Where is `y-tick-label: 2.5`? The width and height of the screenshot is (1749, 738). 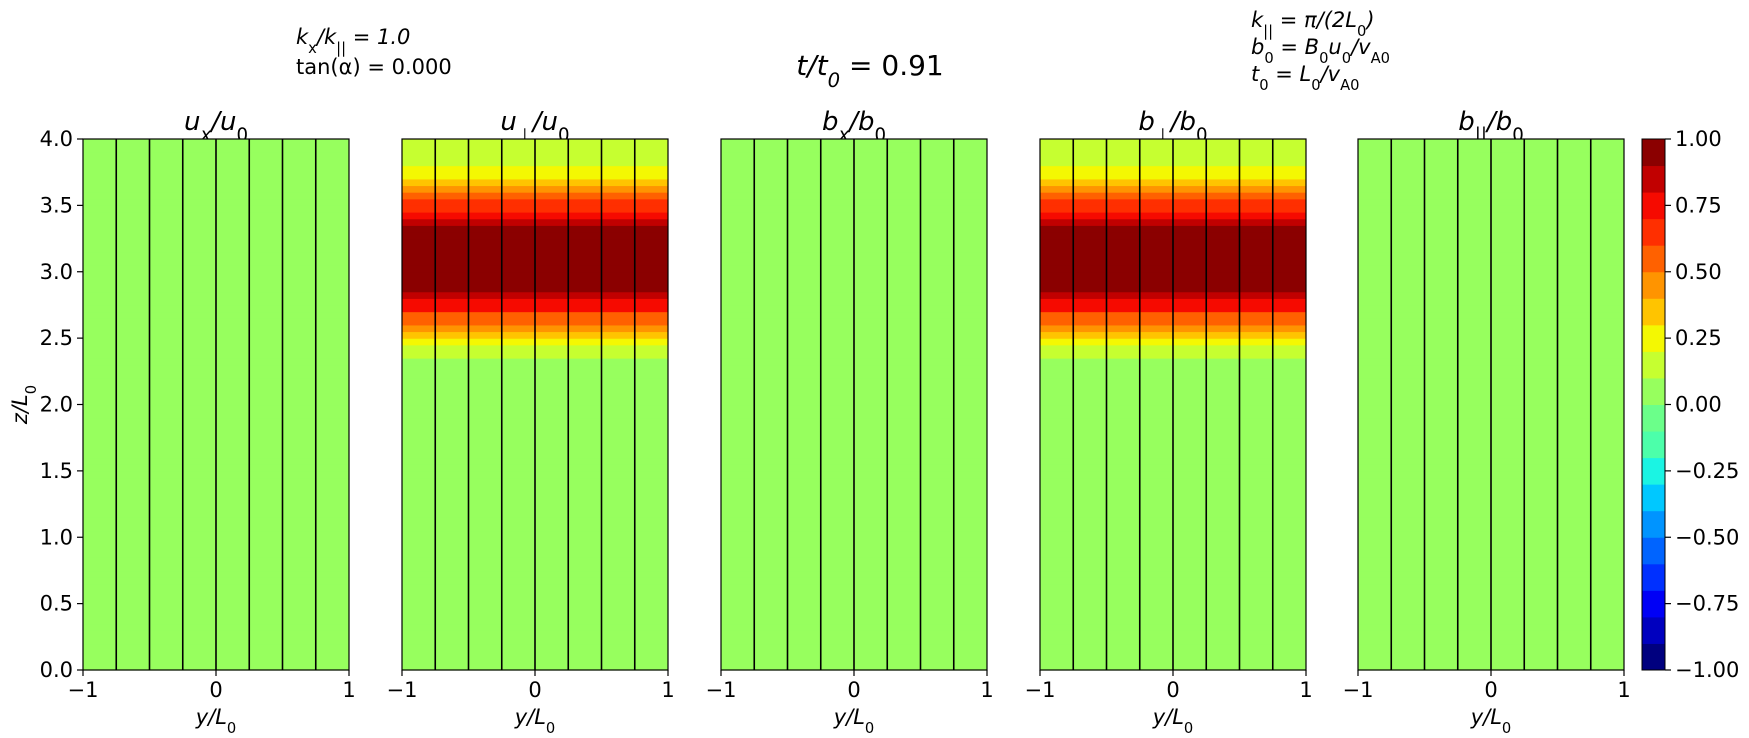 y-tick-label: 2.5 is located at coordinates (56, 338).